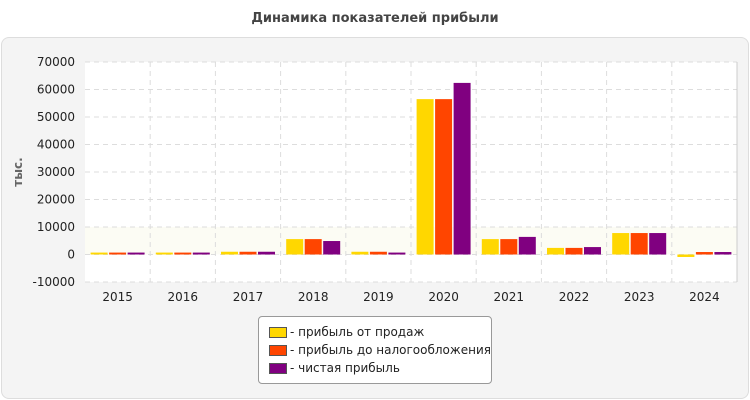 This screenshot has width=750, height=400. What do you see at coordinates (704, 297) in the screenshot?
I see `x-tick-label: 2024` at bounding box center [704, 297].